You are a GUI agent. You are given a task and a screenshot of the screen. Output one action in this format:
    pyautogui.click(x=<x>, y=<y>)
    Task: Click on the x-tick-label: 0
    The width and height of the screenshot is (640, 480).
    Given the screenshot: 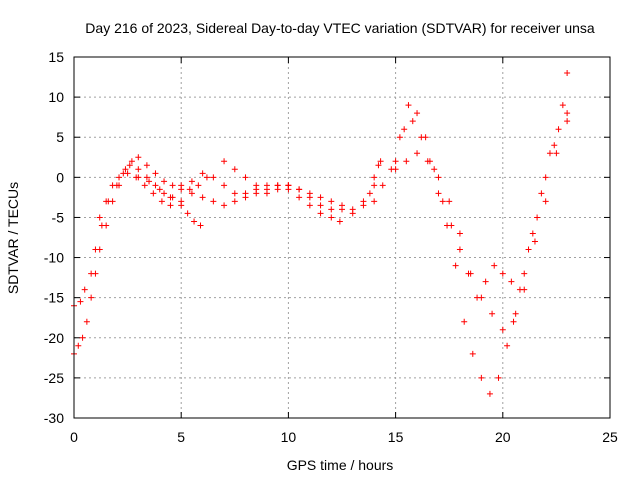 What is the action you would take?
    pyautogui.click(x=74, y=437)
    